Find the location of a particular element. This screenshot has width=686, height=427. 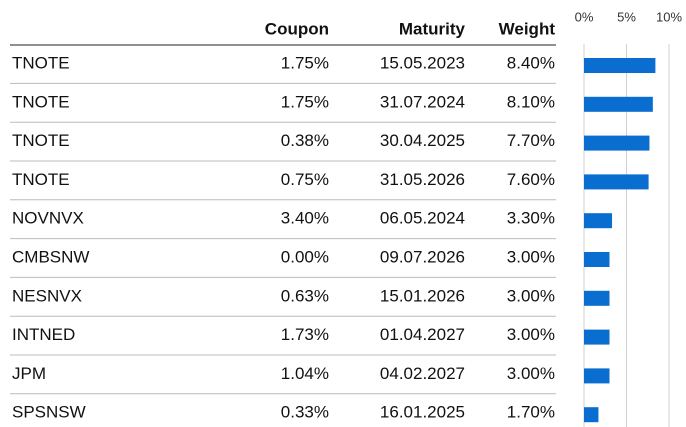

cell: 3.40% is located at coordinates (305, 218).